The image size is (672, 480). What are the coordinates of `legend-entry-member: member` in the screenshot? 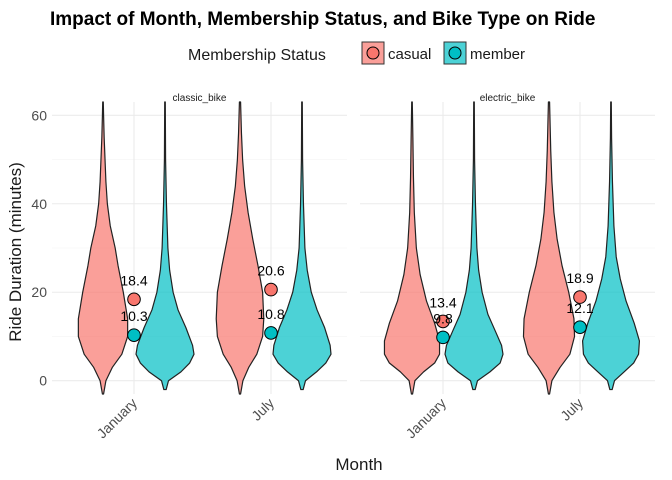 It's located at (484, 53).